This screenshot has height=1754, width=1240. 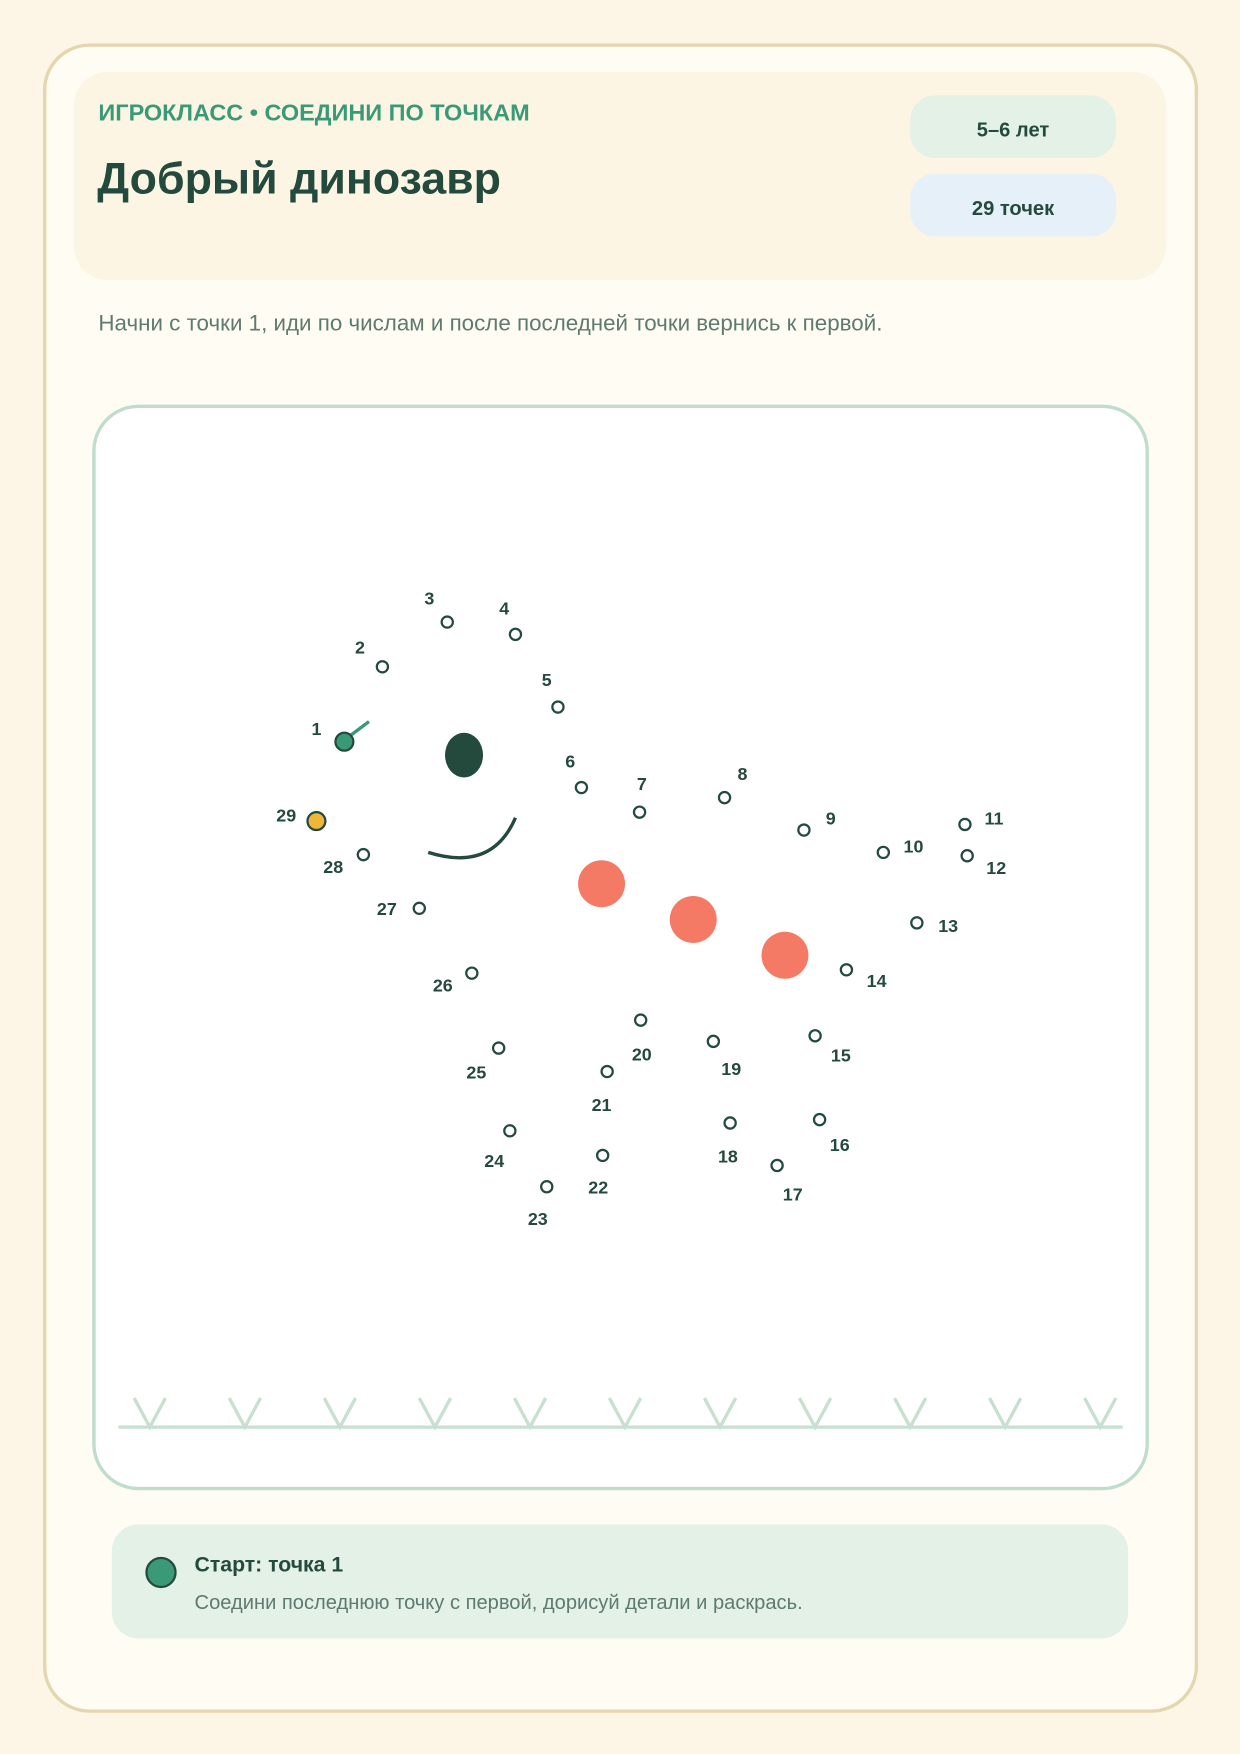 What do you see at coordinates (877, 981) in the screenshot?
I see `dot-label: 14` at bounding box center [877, 981].